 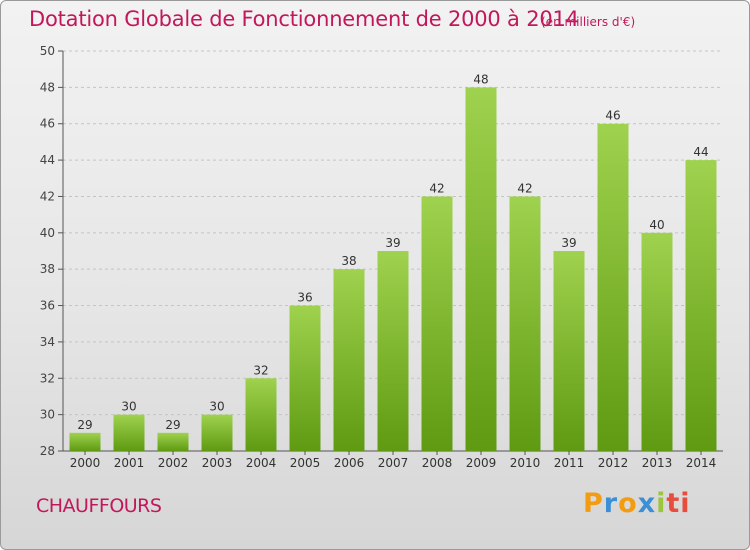 What do you see at coordinates (657, 463) in the screenshot?
I see `x-tick-label: 2013` at bounding box center [657, 463].